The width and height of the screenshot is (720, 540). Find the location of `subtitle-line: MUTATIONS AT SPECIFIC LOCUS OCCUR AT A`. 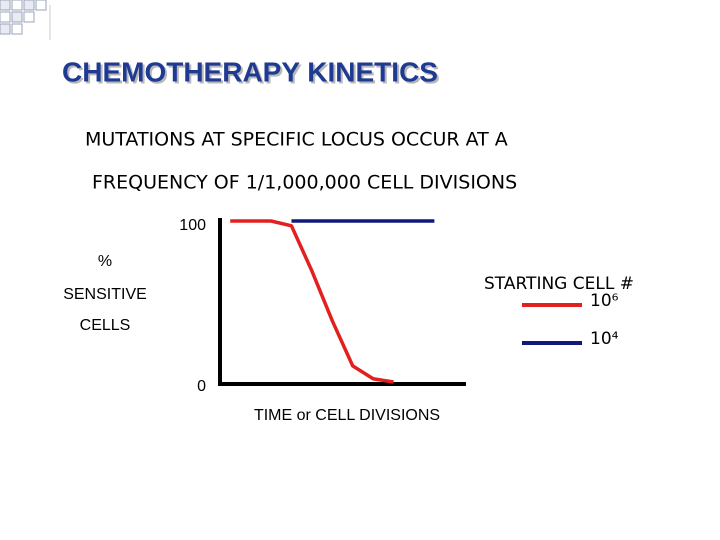

subtitle-line: MUTATIONS AT SPECIFIC LOCUS OCCUR AT A is located at coordinates (296, 140).